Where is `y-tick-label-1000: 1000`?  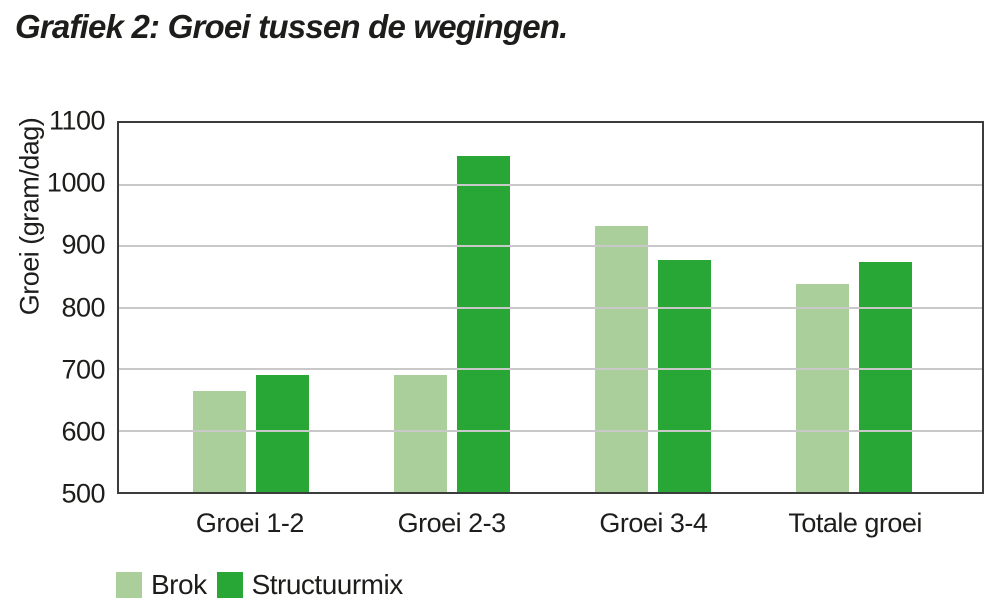
y-tick-label-1000: 1000 is located at coordinates (76, 182).